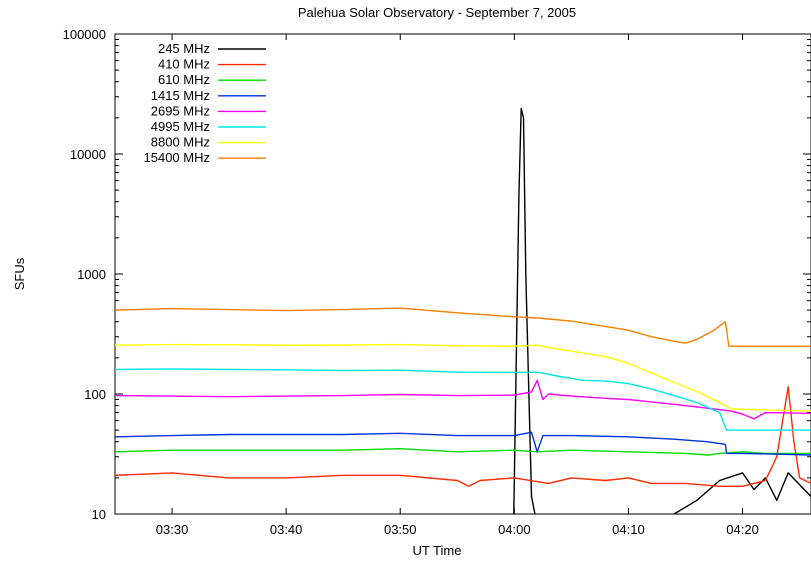 The width and height of the screenshot is (811, 571). I want to click on x-tick-label: 03:50, so click(400, 529).